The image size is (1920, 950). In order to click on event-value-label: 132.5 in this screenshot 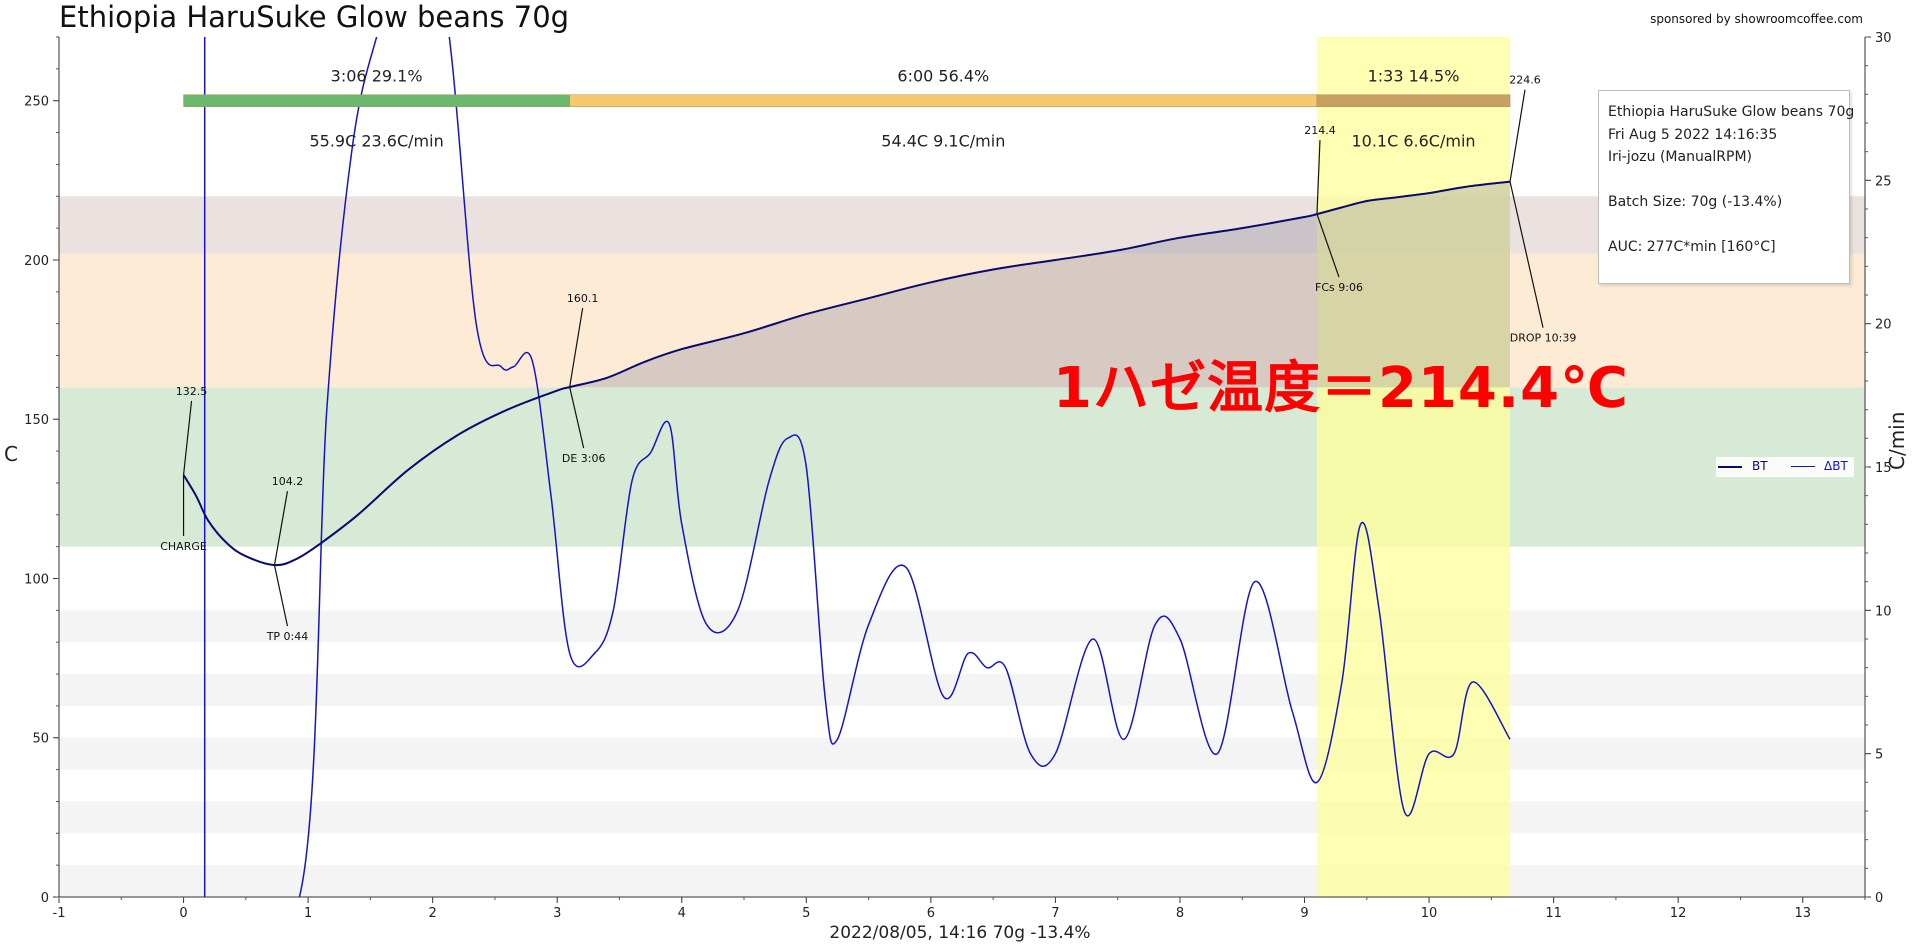, I will do `click(192, 391)`.